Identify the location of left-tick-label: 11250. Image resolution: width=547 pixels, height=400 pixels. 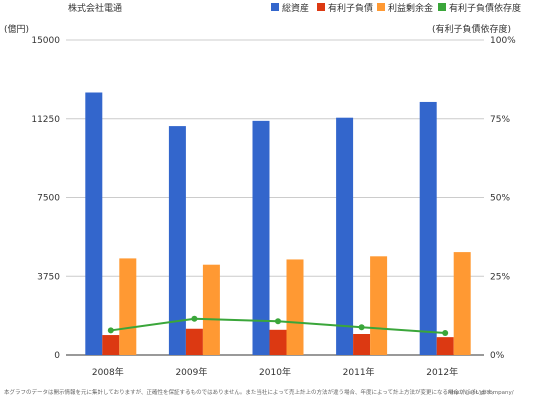
(45, 120).